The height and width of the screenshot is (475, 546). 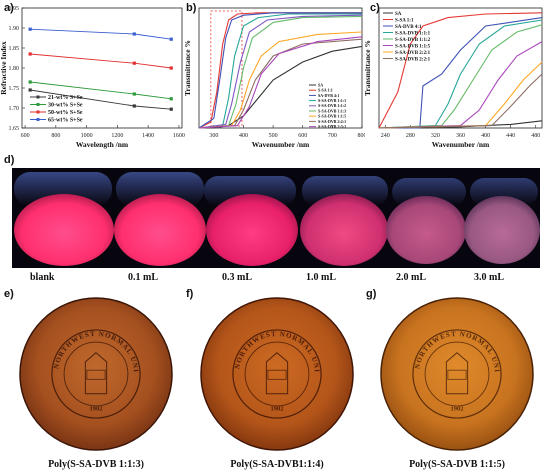 What do you see at coordinates (191, 8) in the screenshot?
I see `panel-b-label: b)` at bounding box center [191, 8].